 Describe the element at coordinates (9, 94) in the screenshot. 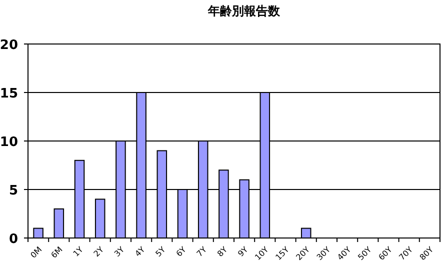

I see `y-tick-label: 15` at that location.